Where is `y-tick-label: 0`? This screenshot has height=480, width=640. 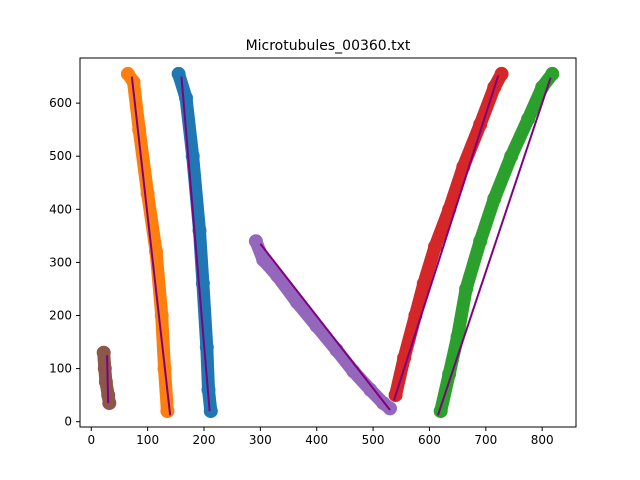
y-tick-label: 0 is located at coordinates (68, 422).